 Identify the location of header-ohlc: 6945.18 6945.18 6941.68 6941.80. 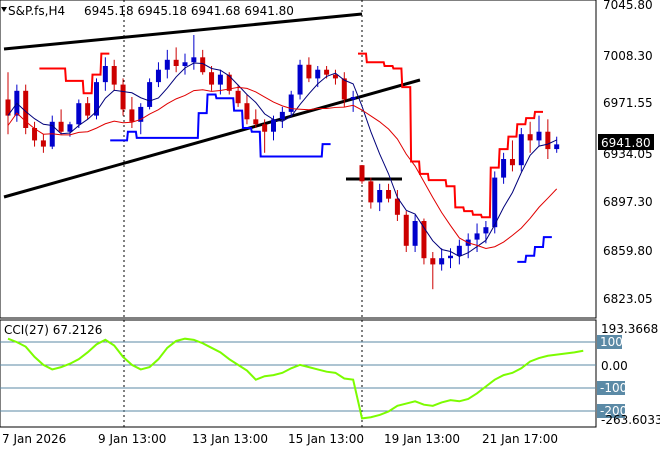
(189, 11).